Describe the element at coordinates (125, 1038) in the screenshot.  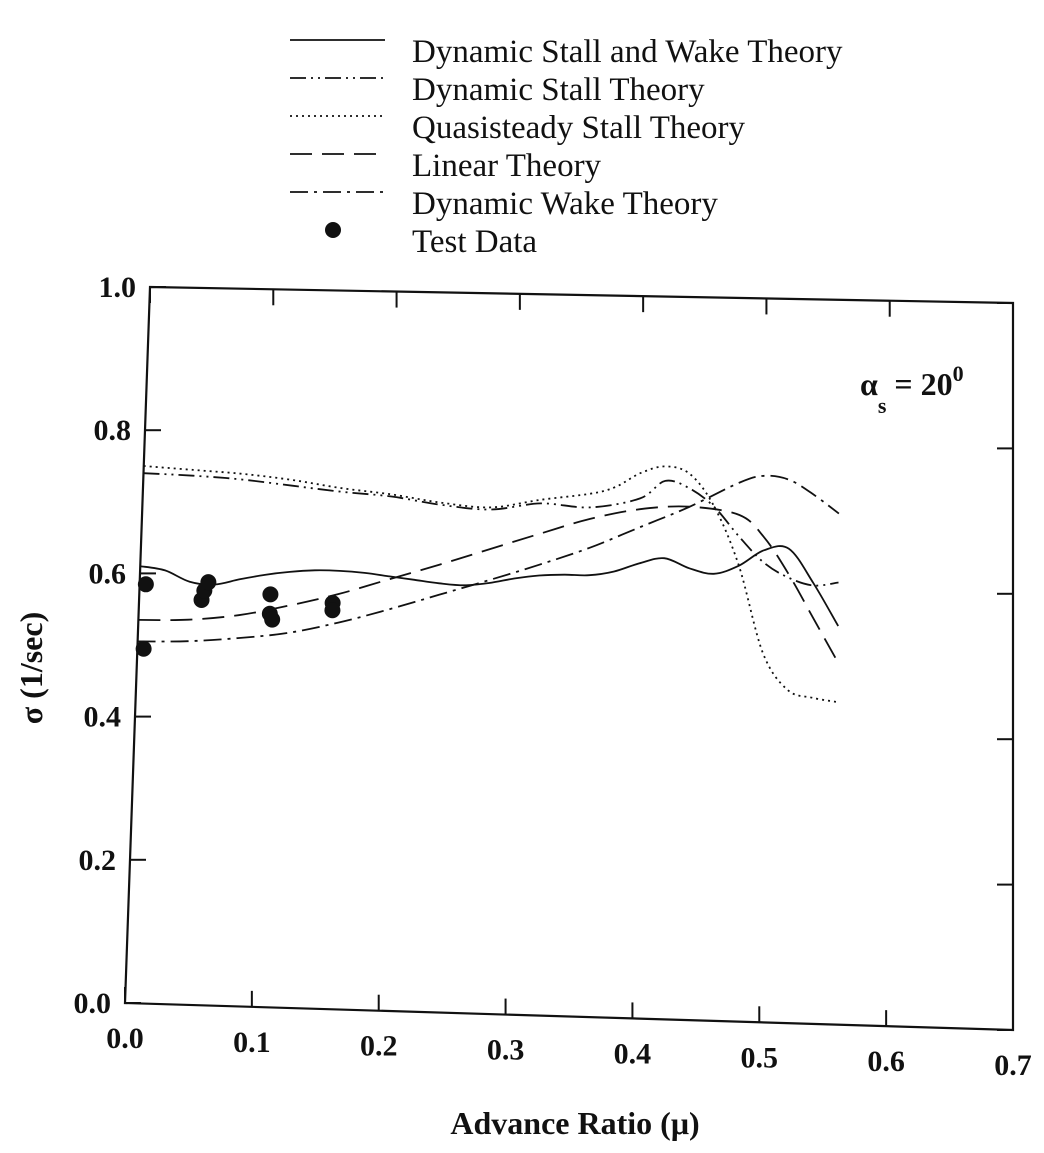
I see `x-tick-label: 0.0` at that location.